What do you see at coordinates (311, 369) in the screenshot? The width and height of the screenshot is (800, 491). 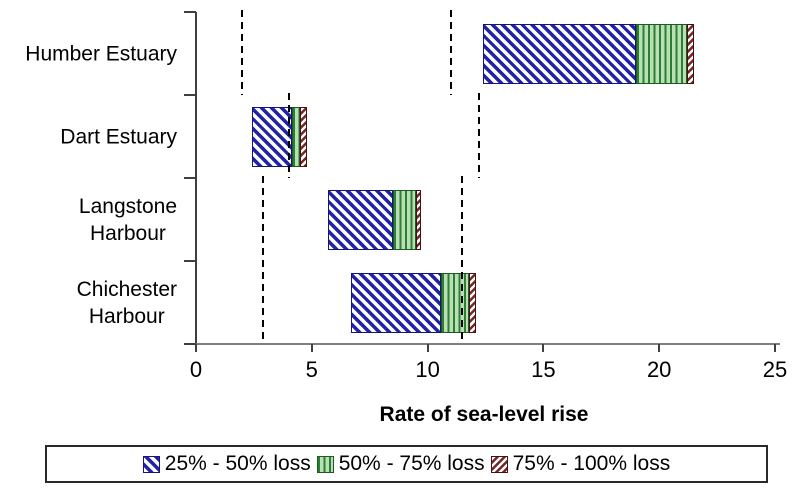 I see `x-axis-tick-label: 5` at bounding box center [311, 369].